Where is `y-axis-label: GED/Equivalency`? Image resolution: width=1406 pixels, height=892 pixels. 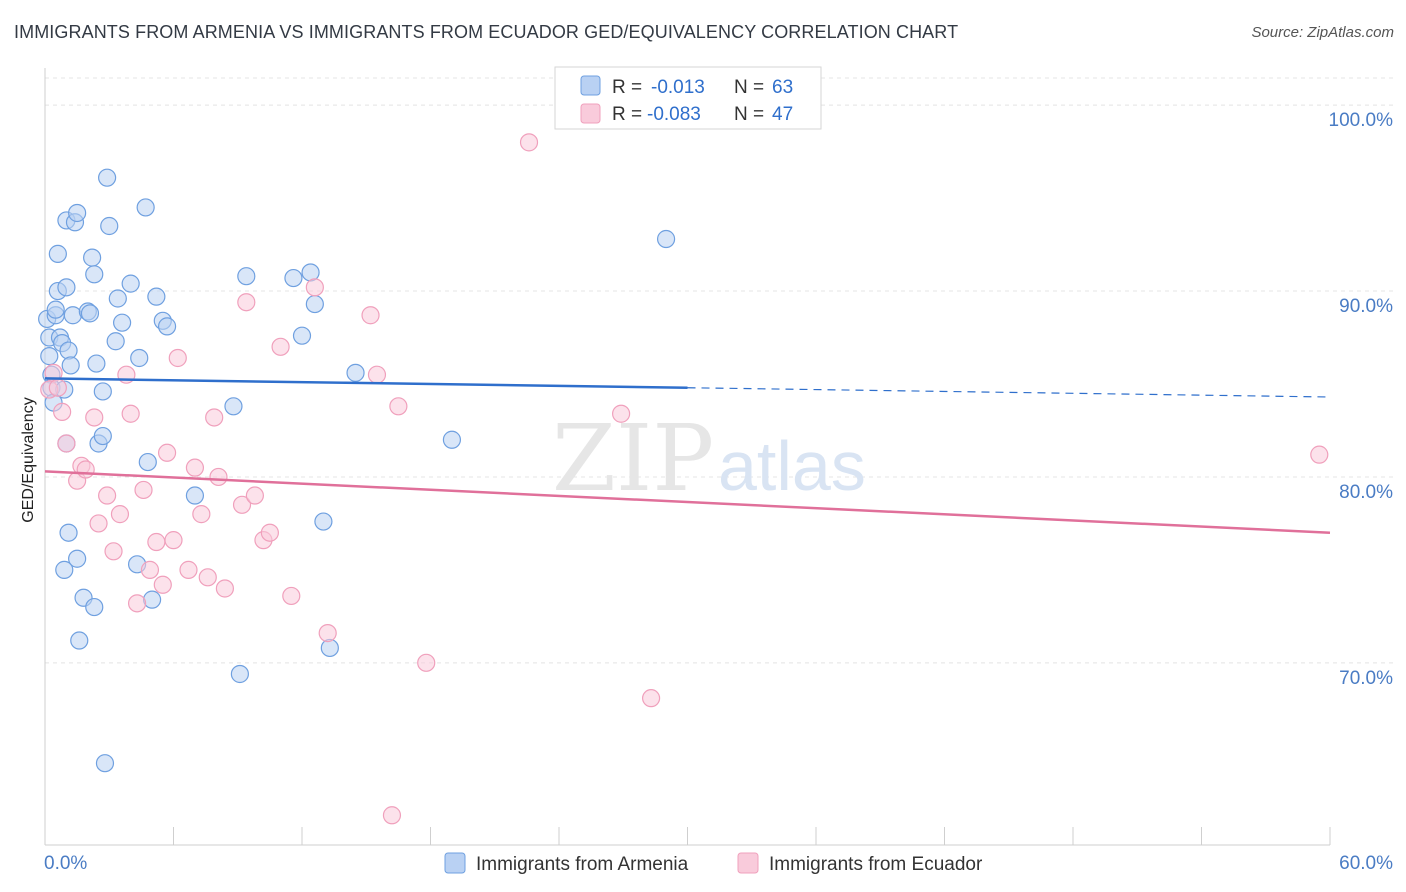 y-axis-label: GED/Equivalency is located at coordinates (28, 459).